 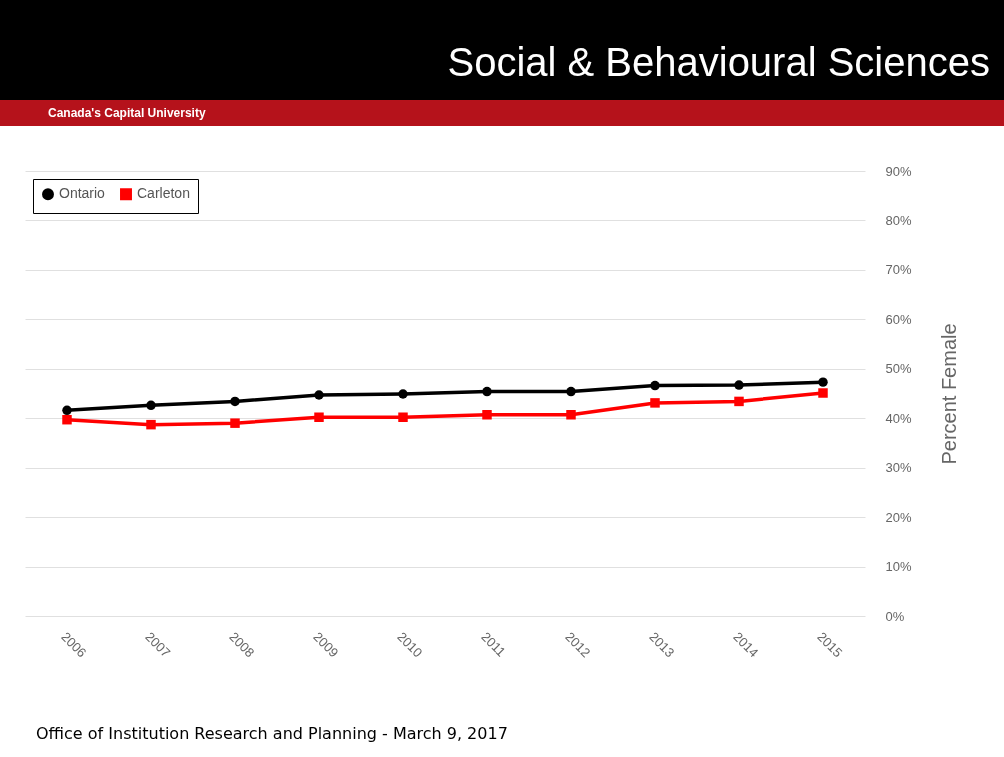 I want to click on legend-label: Ontario, so click(x=82, y=193).